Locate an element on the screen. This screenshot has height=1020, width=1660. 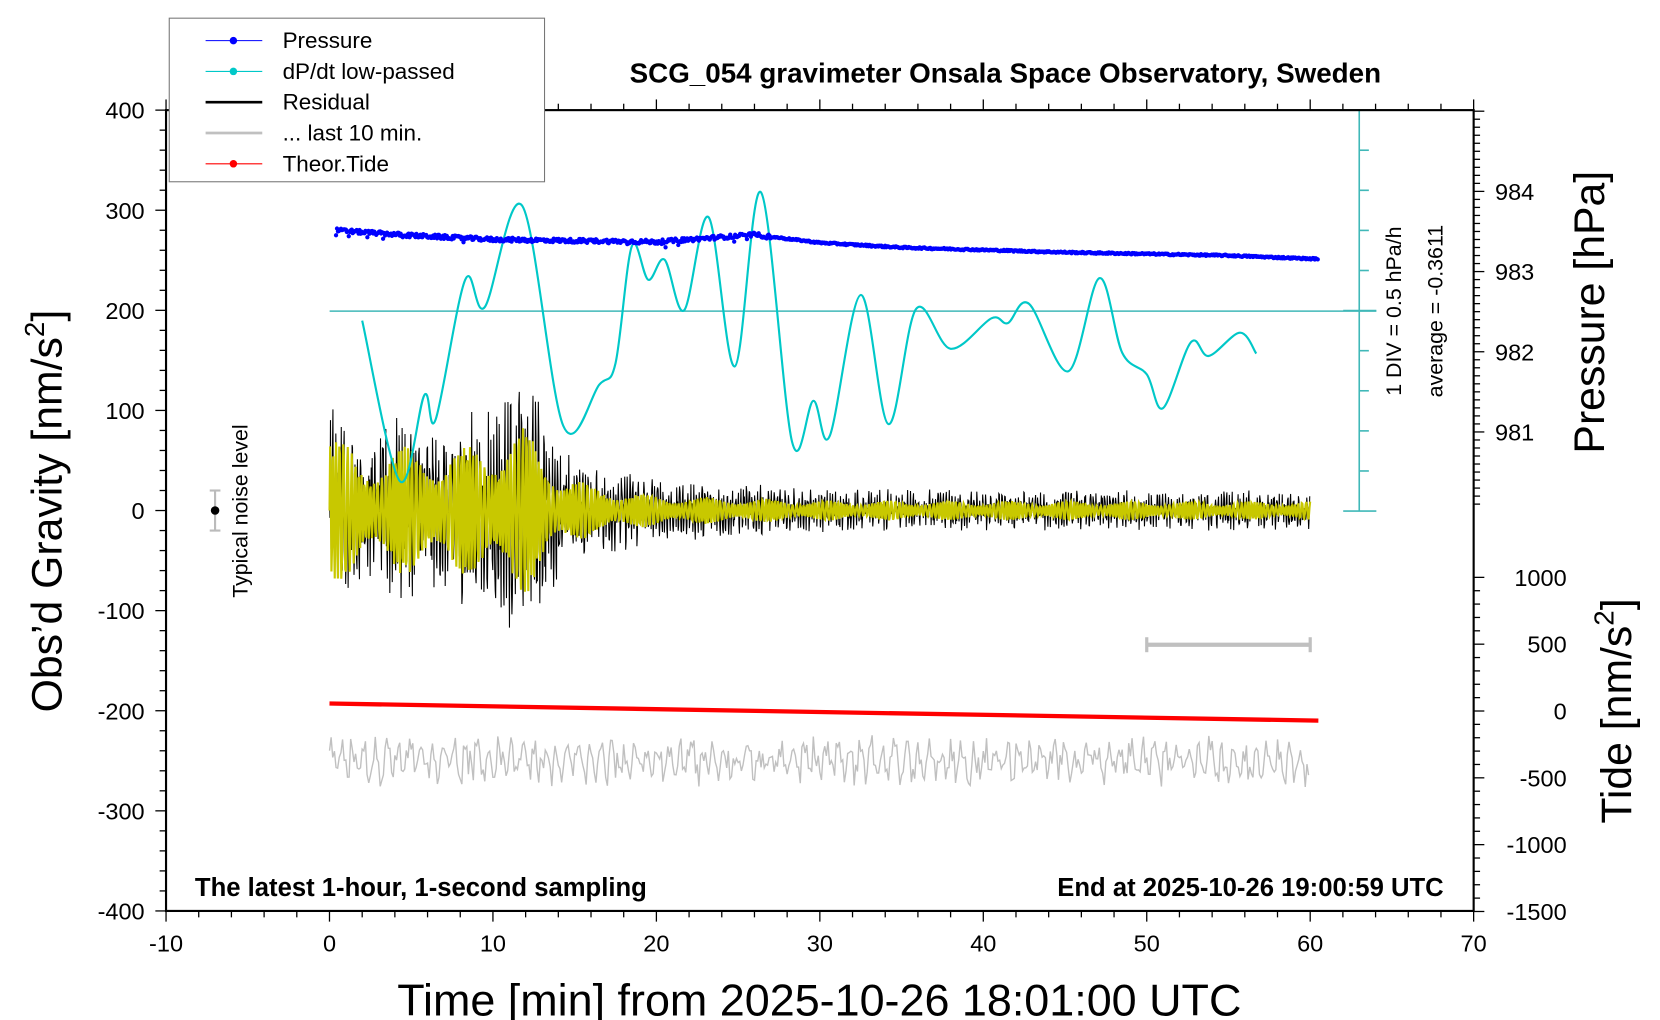
legend-label: Pressure is located at coordinates (328, 40).